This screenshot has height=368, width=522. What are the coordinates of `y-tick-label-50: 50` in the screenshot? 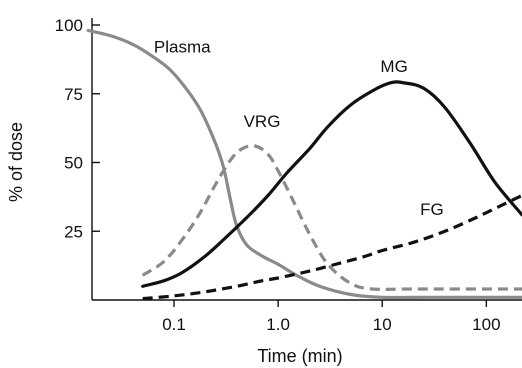 It's located at (73, 163).